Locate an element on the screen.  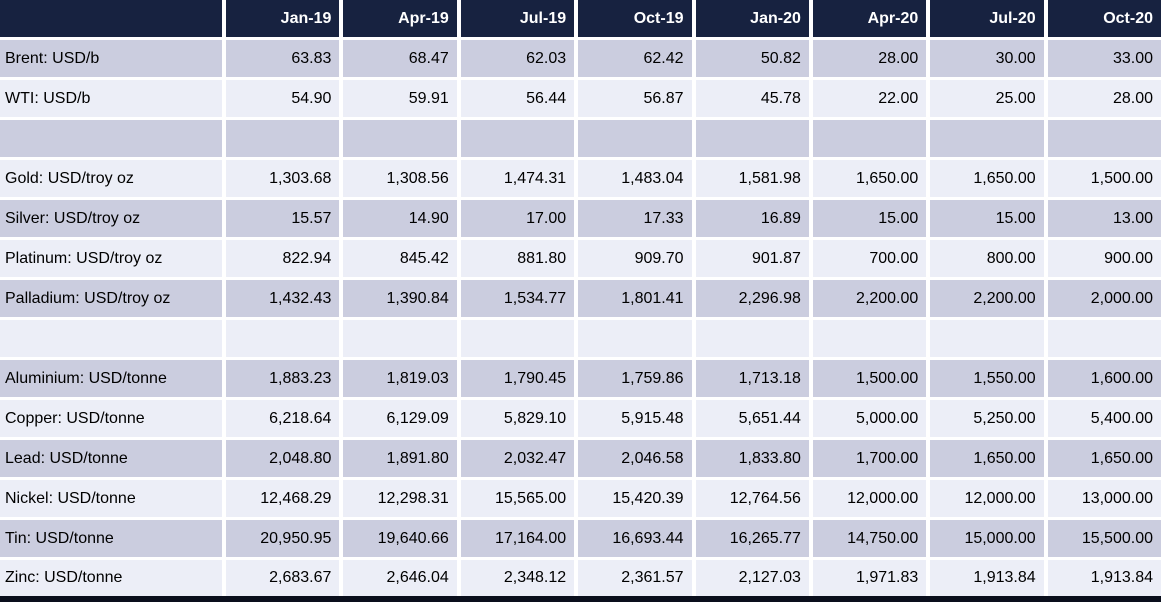
row-label: Zinc: USD/tonne is located at coordinates (111, 578).